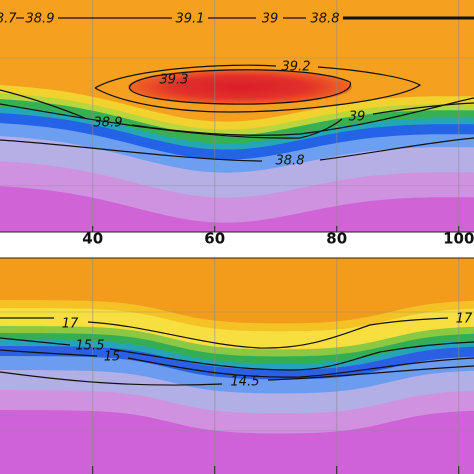 The width and height of the screenshot is (474, 474). What do you see at coordinates (174, 80) in the screenshot?
I see `contour-label: 39.3` at bounding box center [174, 80].